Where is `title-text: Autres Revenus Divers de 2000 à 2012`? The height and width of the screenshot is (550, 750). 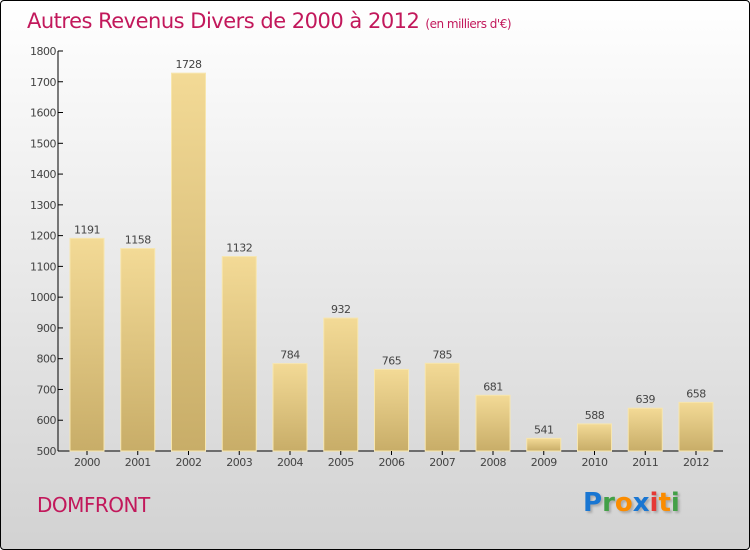 title-text: Autres Revenus Divers de 2000 à 2012 is located at coordinates (223, 21).